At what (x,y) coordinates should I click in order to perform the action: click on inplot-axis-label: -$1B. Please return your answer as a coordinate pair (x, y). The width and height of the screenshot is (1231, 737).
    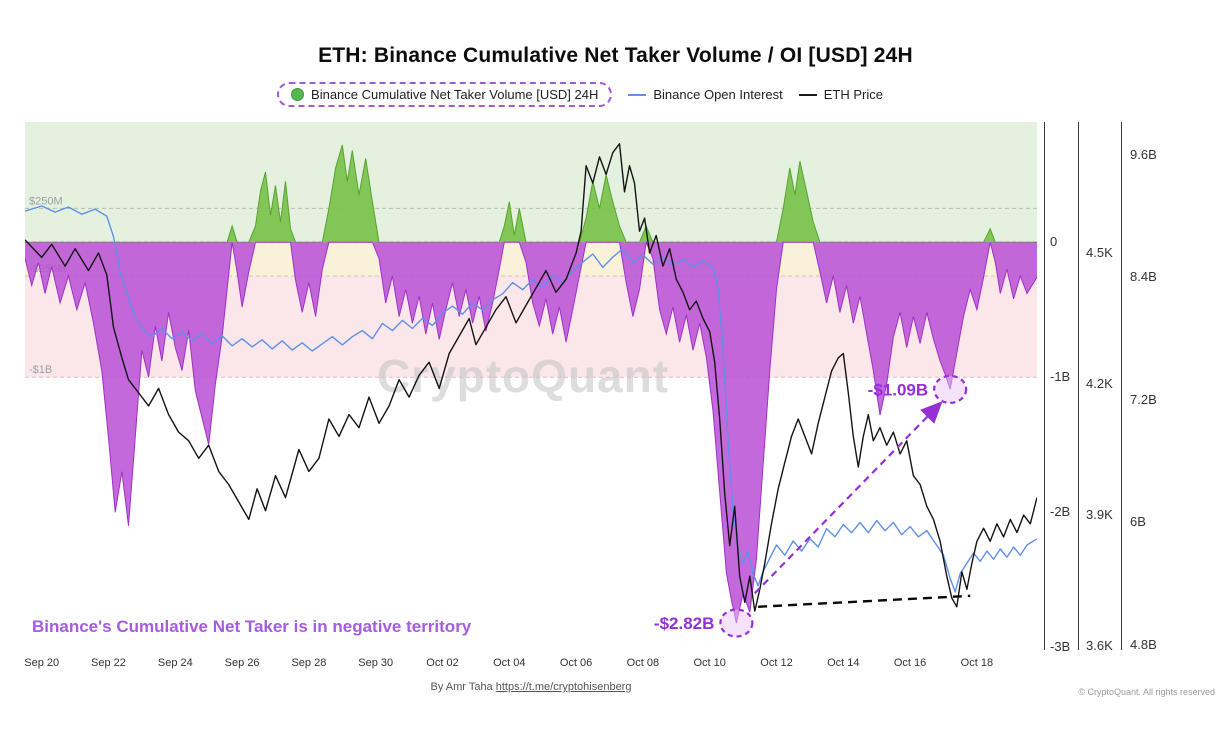
    Looking at the image, I should click on (40, 370).